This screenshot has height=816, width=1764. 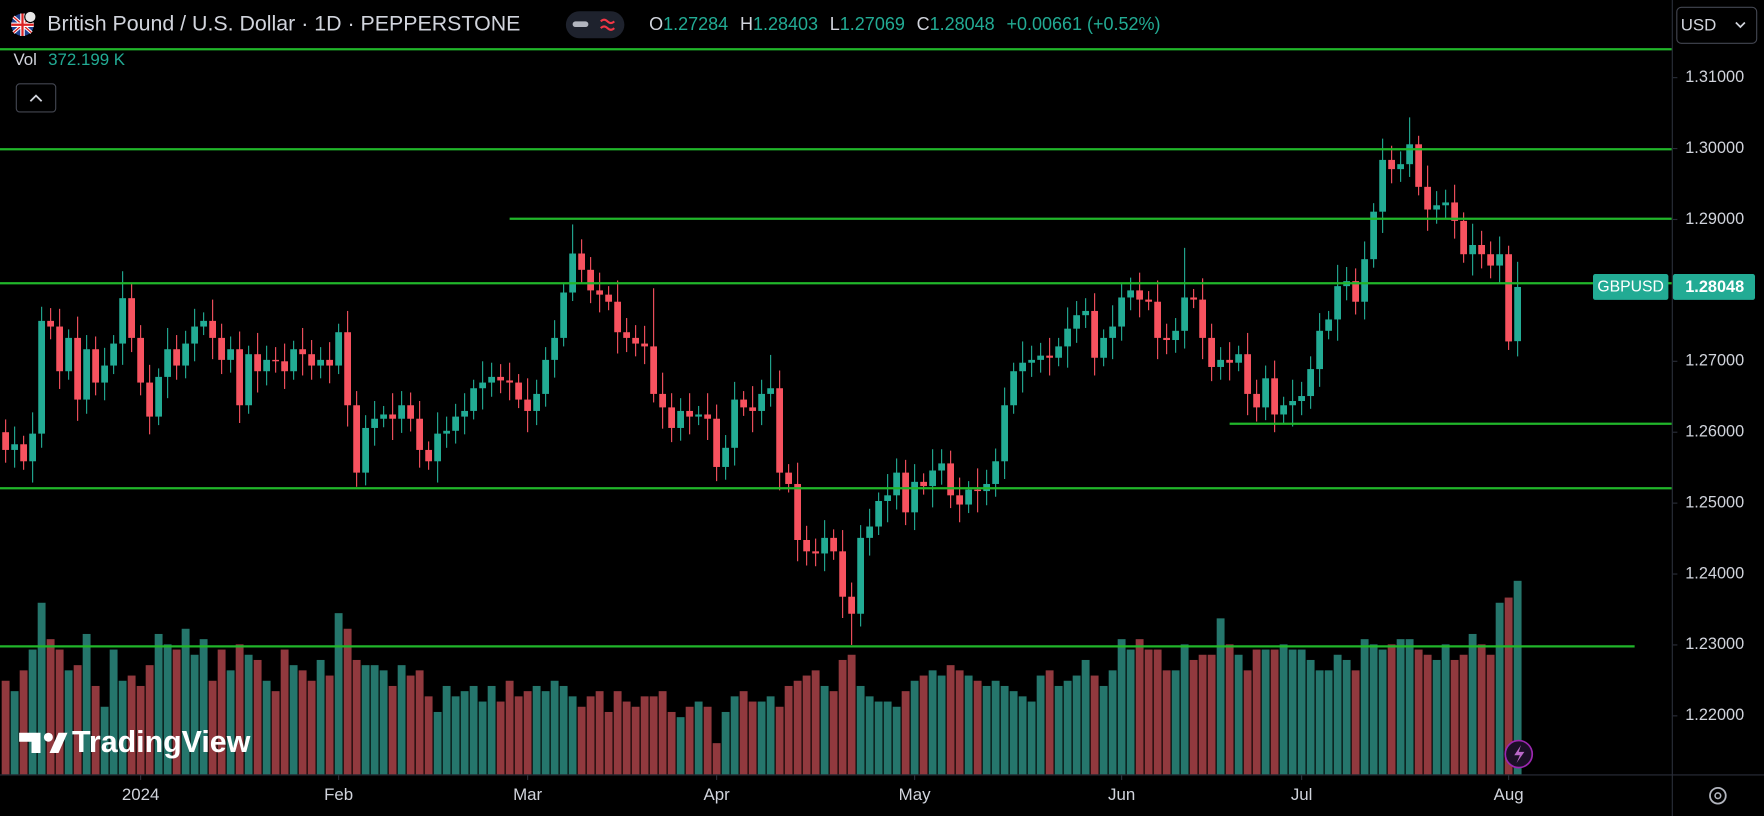 I want to click on ohlc-label: C, so click(x=923, y=24).